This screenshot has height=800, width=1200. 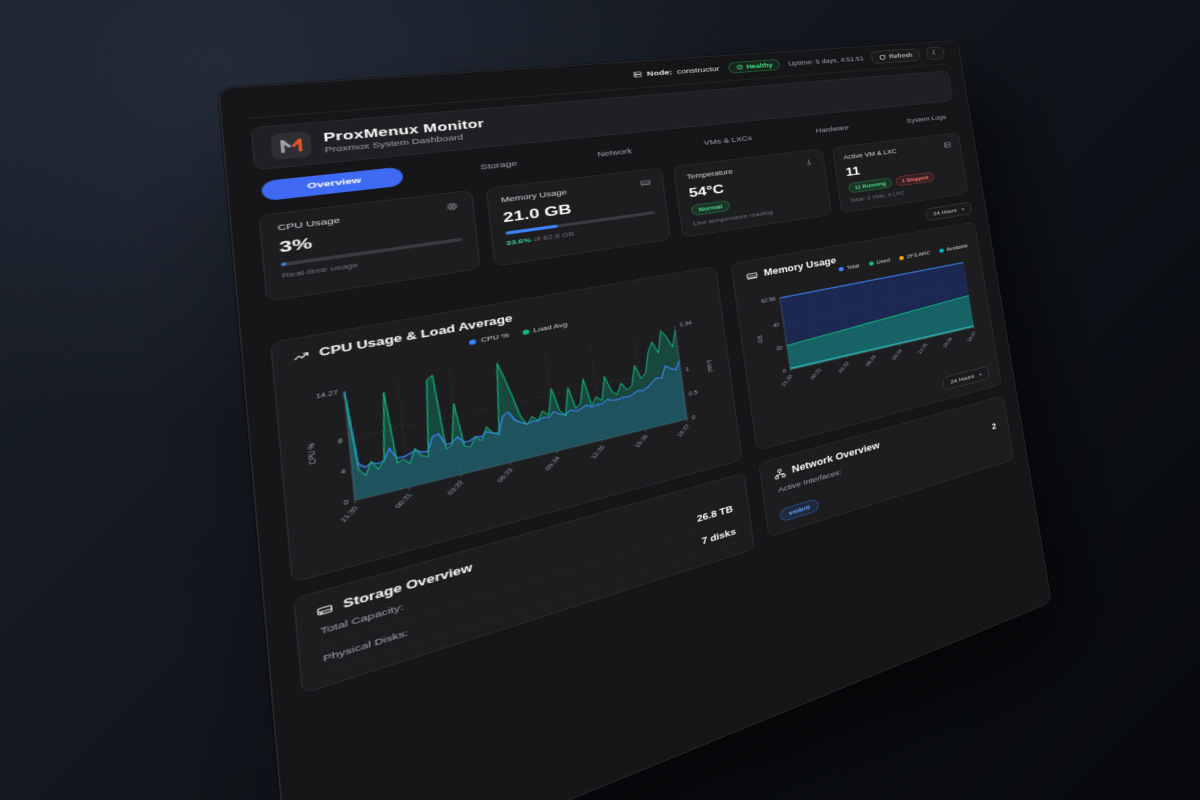 What do you see at coordinates (870, 154) in the screenshot?
I see `vm-card-label: Active VM & LXC` at bounding box center [870, 154].